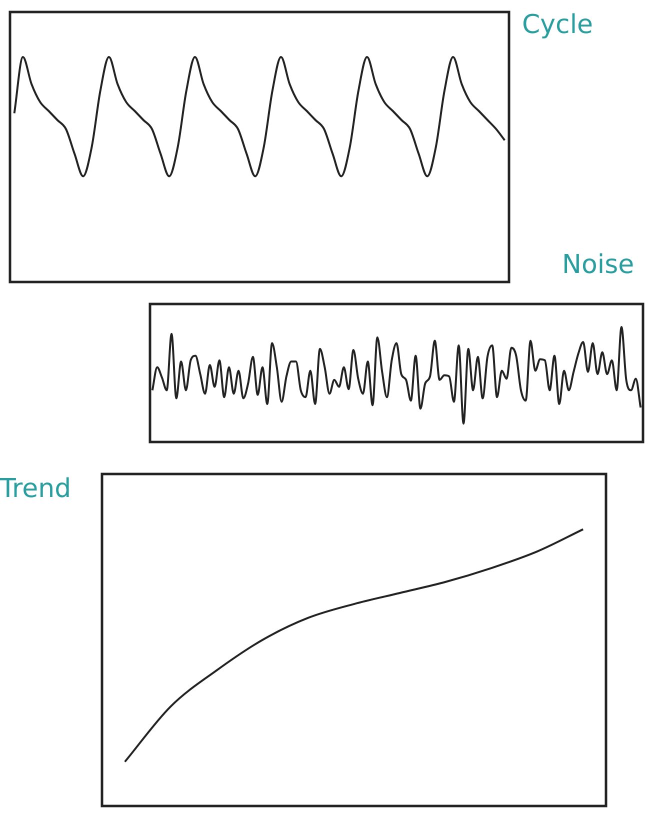 The width and height of the screenshot is (649, 821). What do you see at coordinates (558, 25) in the screenshot?
I see `chart-title: Cycle` at bounding box center [558, 25].